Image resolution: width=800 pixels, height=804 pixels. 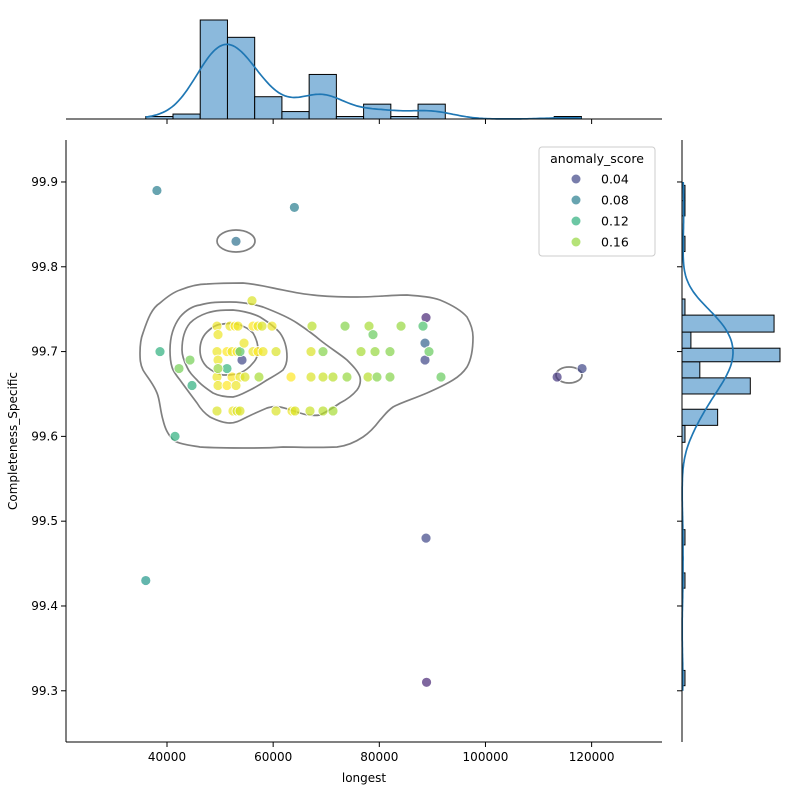 I want to click on right-marginal-ticks, so click(x=679, y=436).